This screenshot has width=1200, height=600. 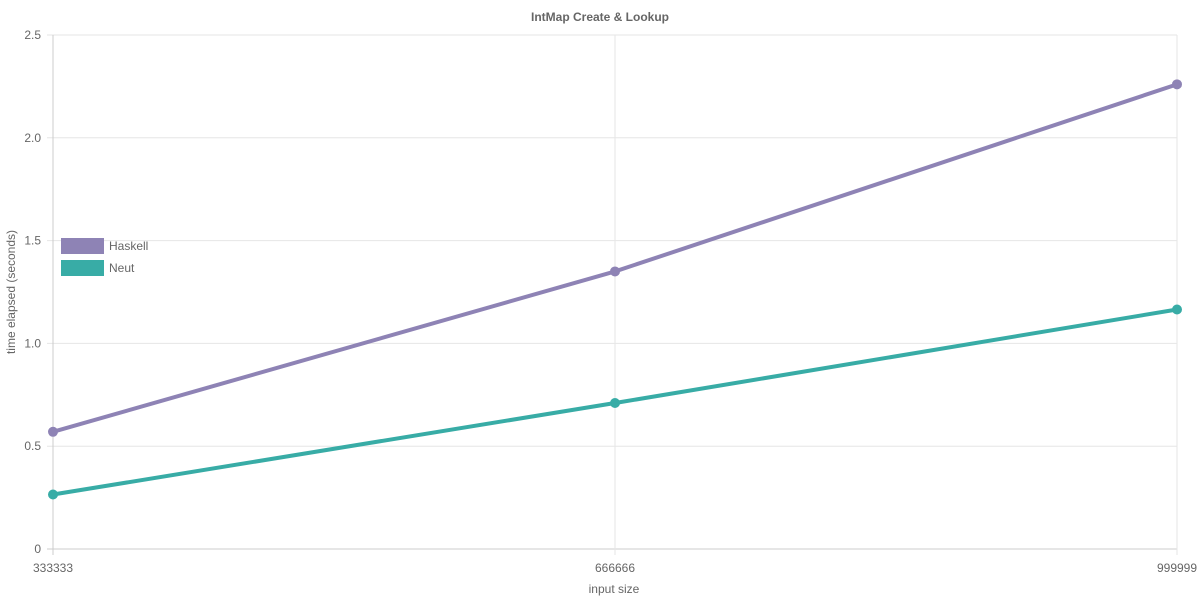 What do you see at coordinates (32, 446) in the screenshot?
I see `y-tick-label: 0.5` at bounding box center [32, 446].